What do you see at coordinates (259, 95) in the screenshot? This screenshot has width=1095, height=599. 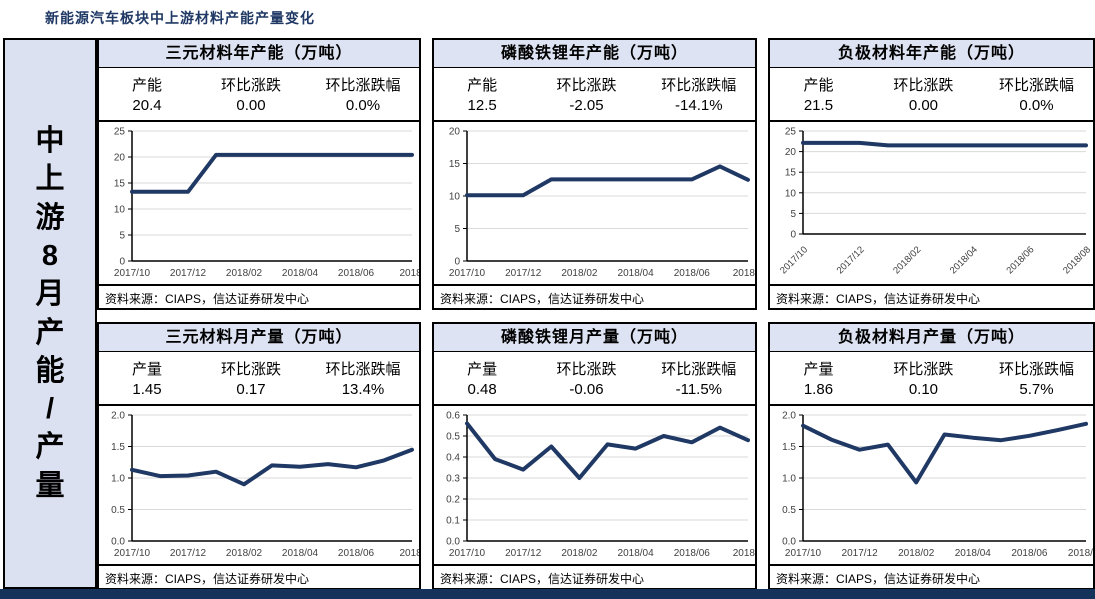 I see `stats-table: 产能 环比涨跌 环比涨跌幅 20.4 0.00 0.0%` at bounding box center [259, 95].